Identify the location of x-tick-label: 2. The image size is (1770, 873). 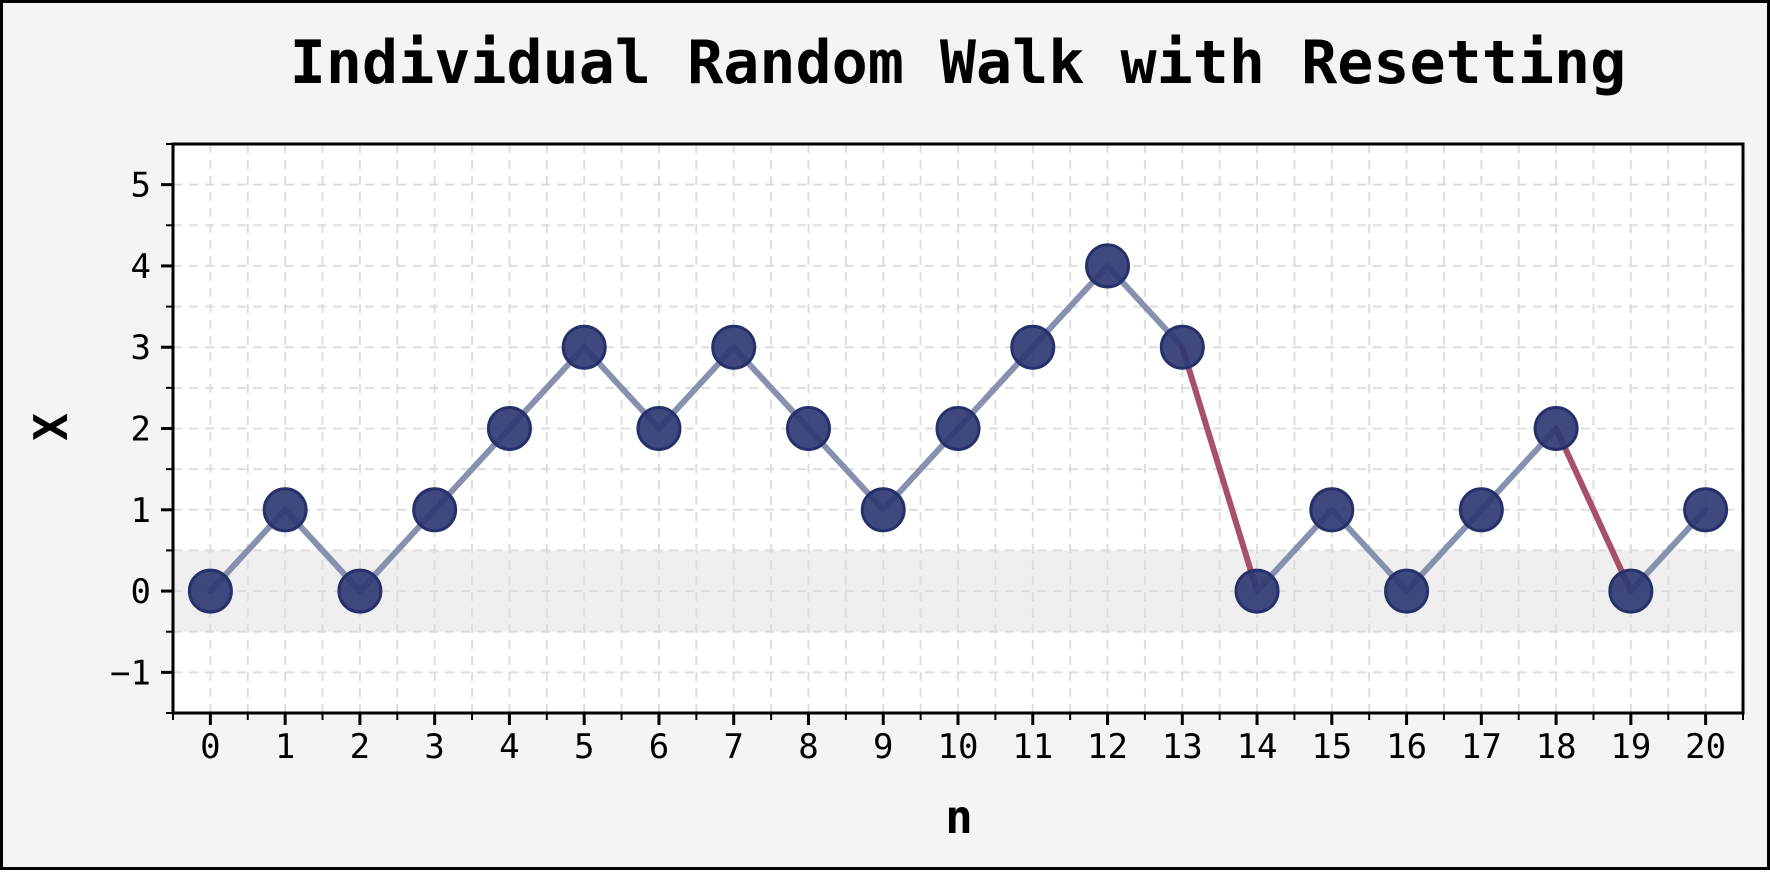
(360, 747).